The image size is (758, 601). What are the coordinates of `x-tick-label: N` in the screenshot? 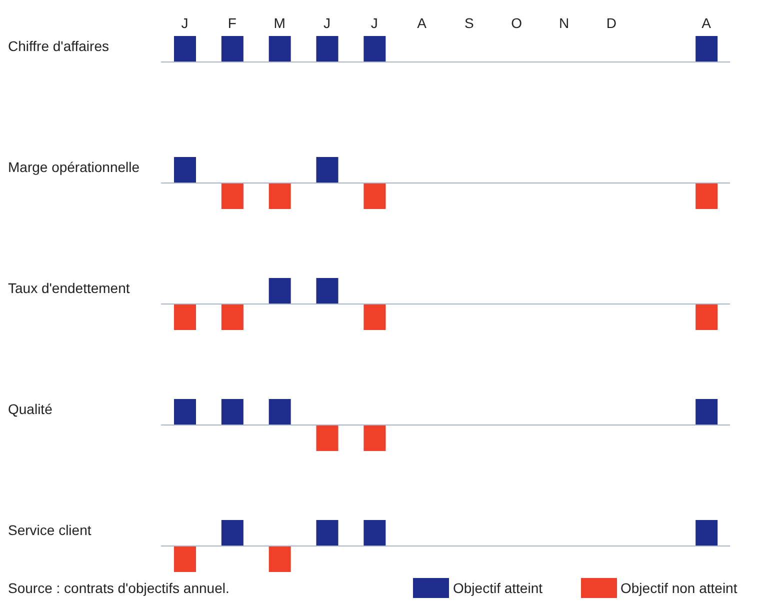 It's located at (564, 23).